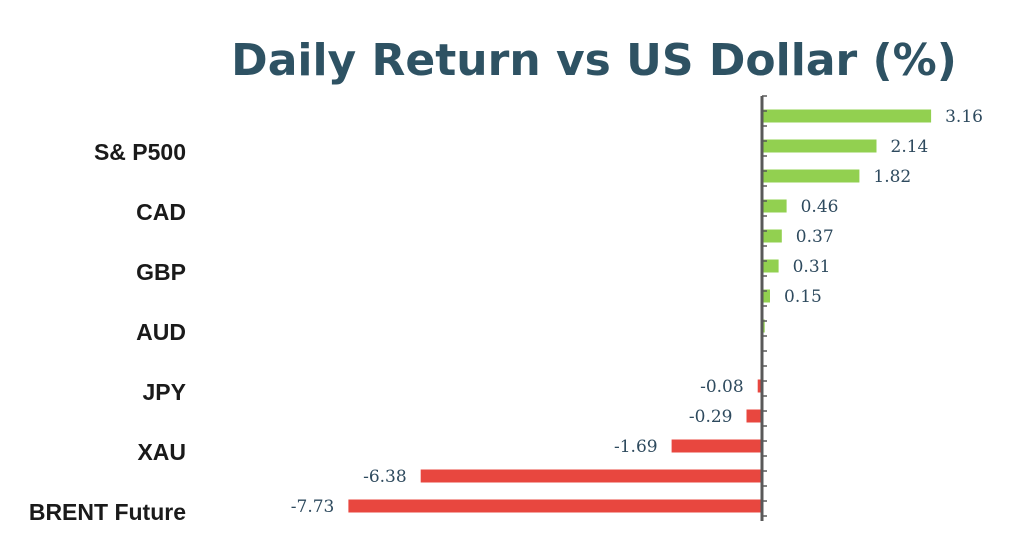 The height and width of the screenshot is (559, 1024). What do you see at coordinates (636, 447) in the screenshot?
I see `data-label: -1.69` at bounding box center [636, 447].